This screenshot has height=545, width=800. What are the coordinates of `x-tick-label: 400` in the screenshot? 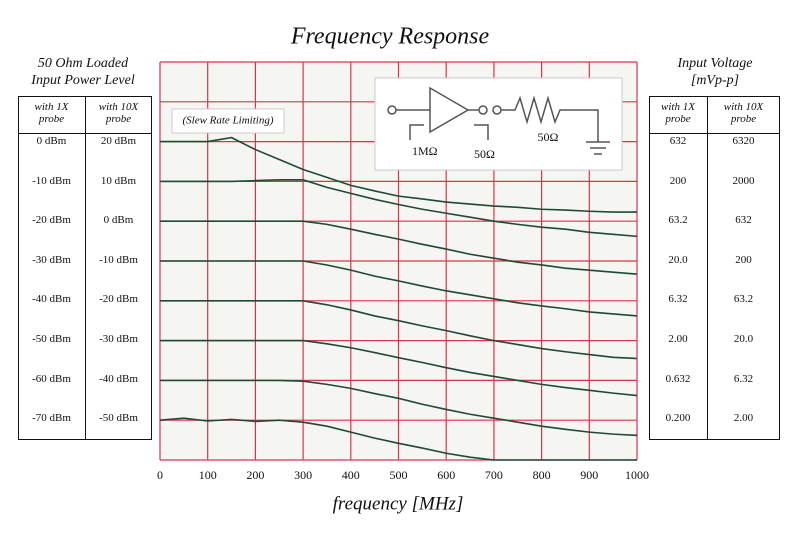 It's located at (351, 475).